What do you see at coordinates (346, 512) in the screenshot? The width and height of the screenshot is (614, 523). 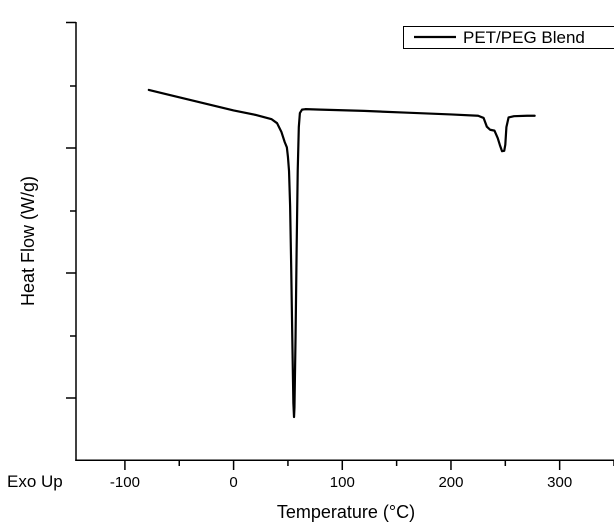 I see `x-axis-title: Temperature (°C)` at bounding box center [346, 512].